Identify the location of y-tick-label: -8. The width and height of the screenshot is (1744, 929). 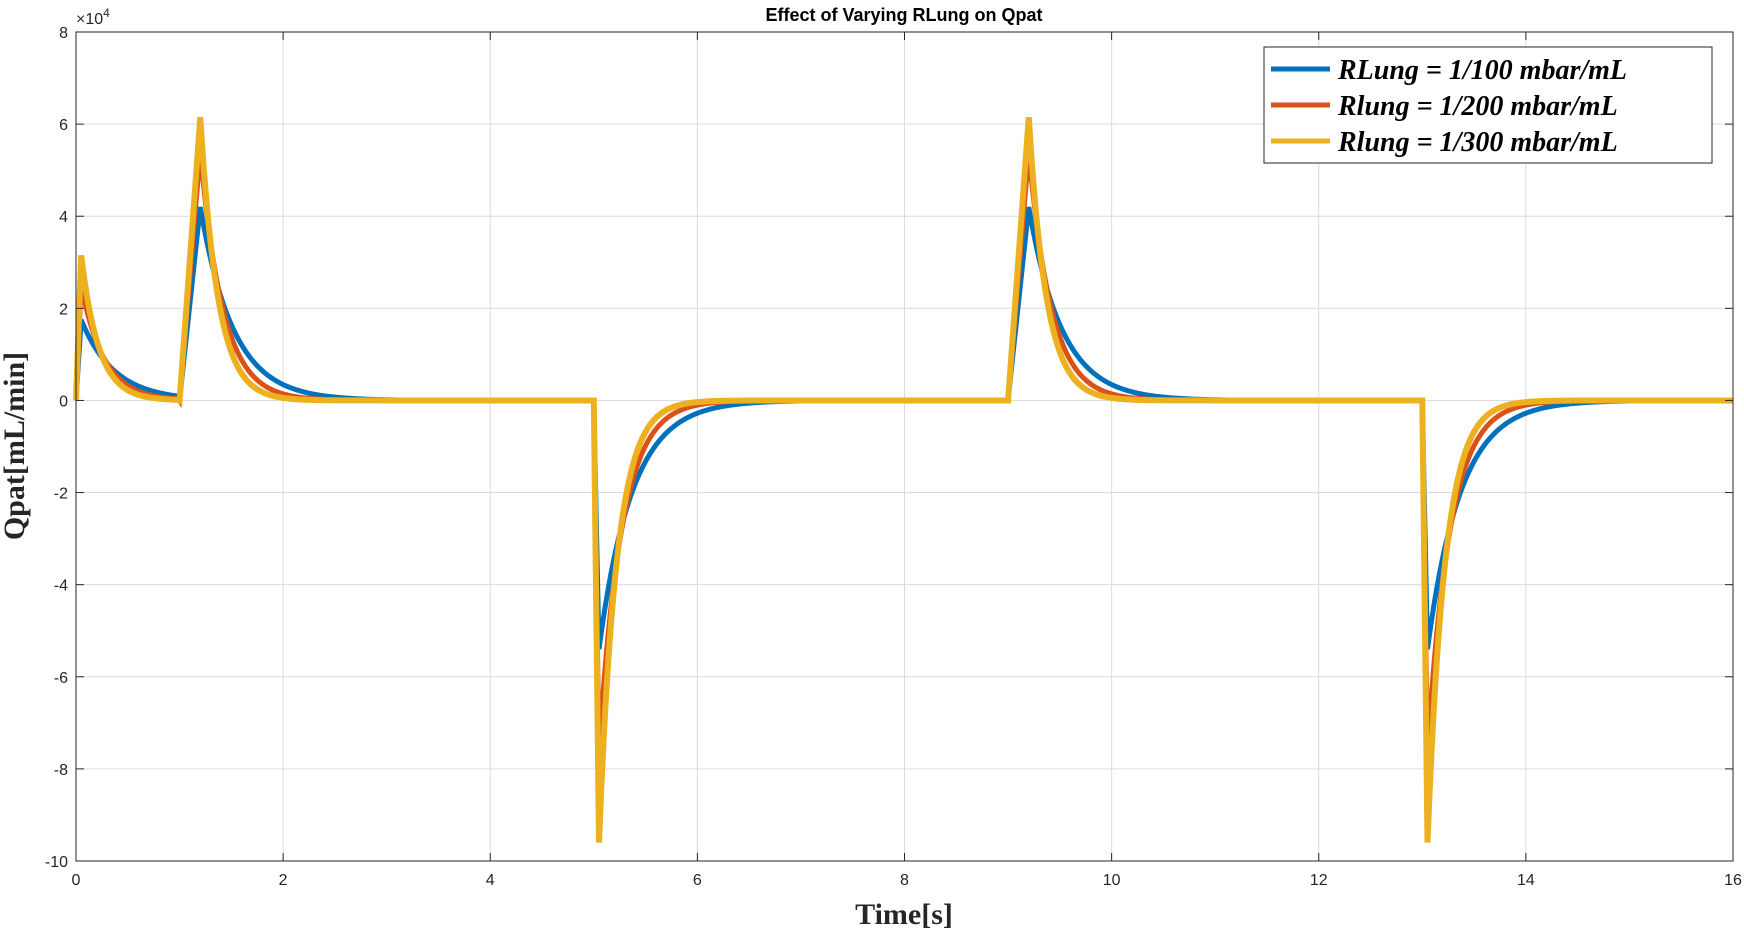
(61, 770).